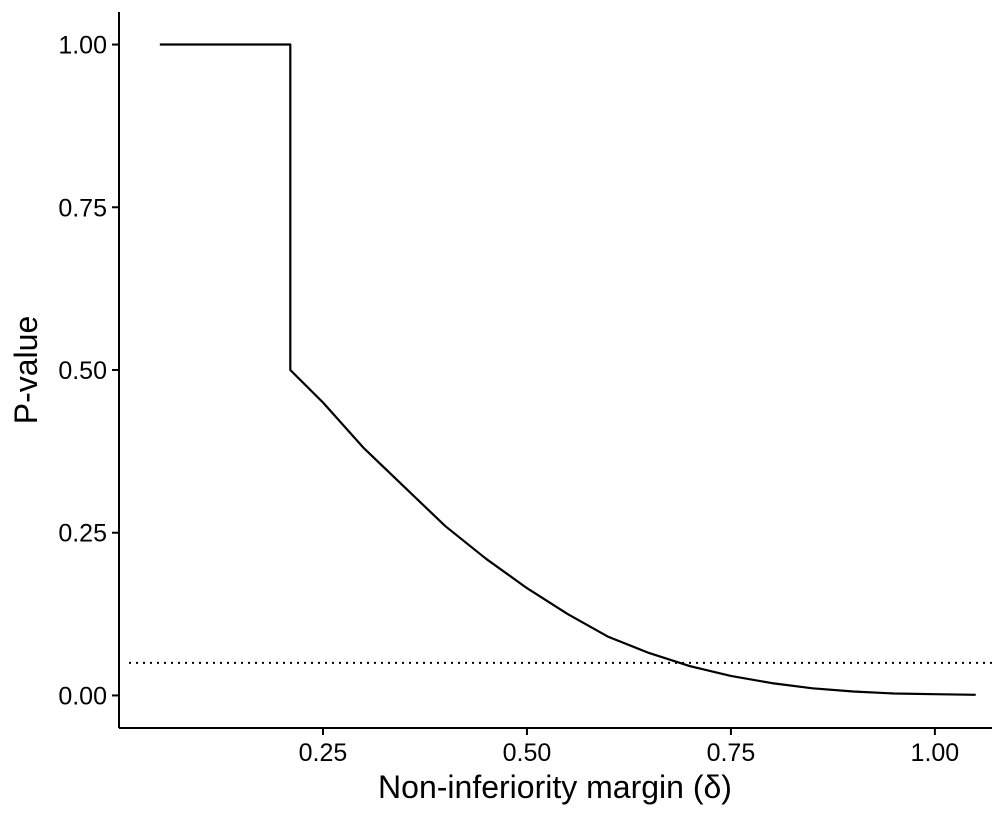  Describe the element at coordinates (82, 534) in the screenshot. I see `y-tick-label: 0.25` at that location.